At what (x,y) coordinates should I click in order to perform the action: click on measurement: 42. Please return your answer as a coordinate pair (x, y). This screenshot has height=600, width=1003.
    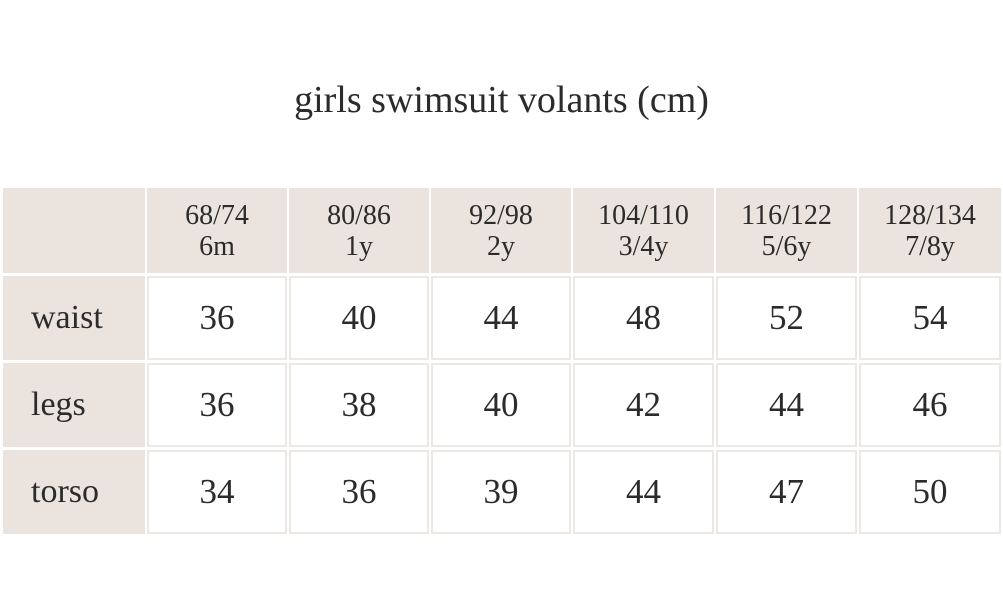
    Looking at the image, I should click on (643, 404).